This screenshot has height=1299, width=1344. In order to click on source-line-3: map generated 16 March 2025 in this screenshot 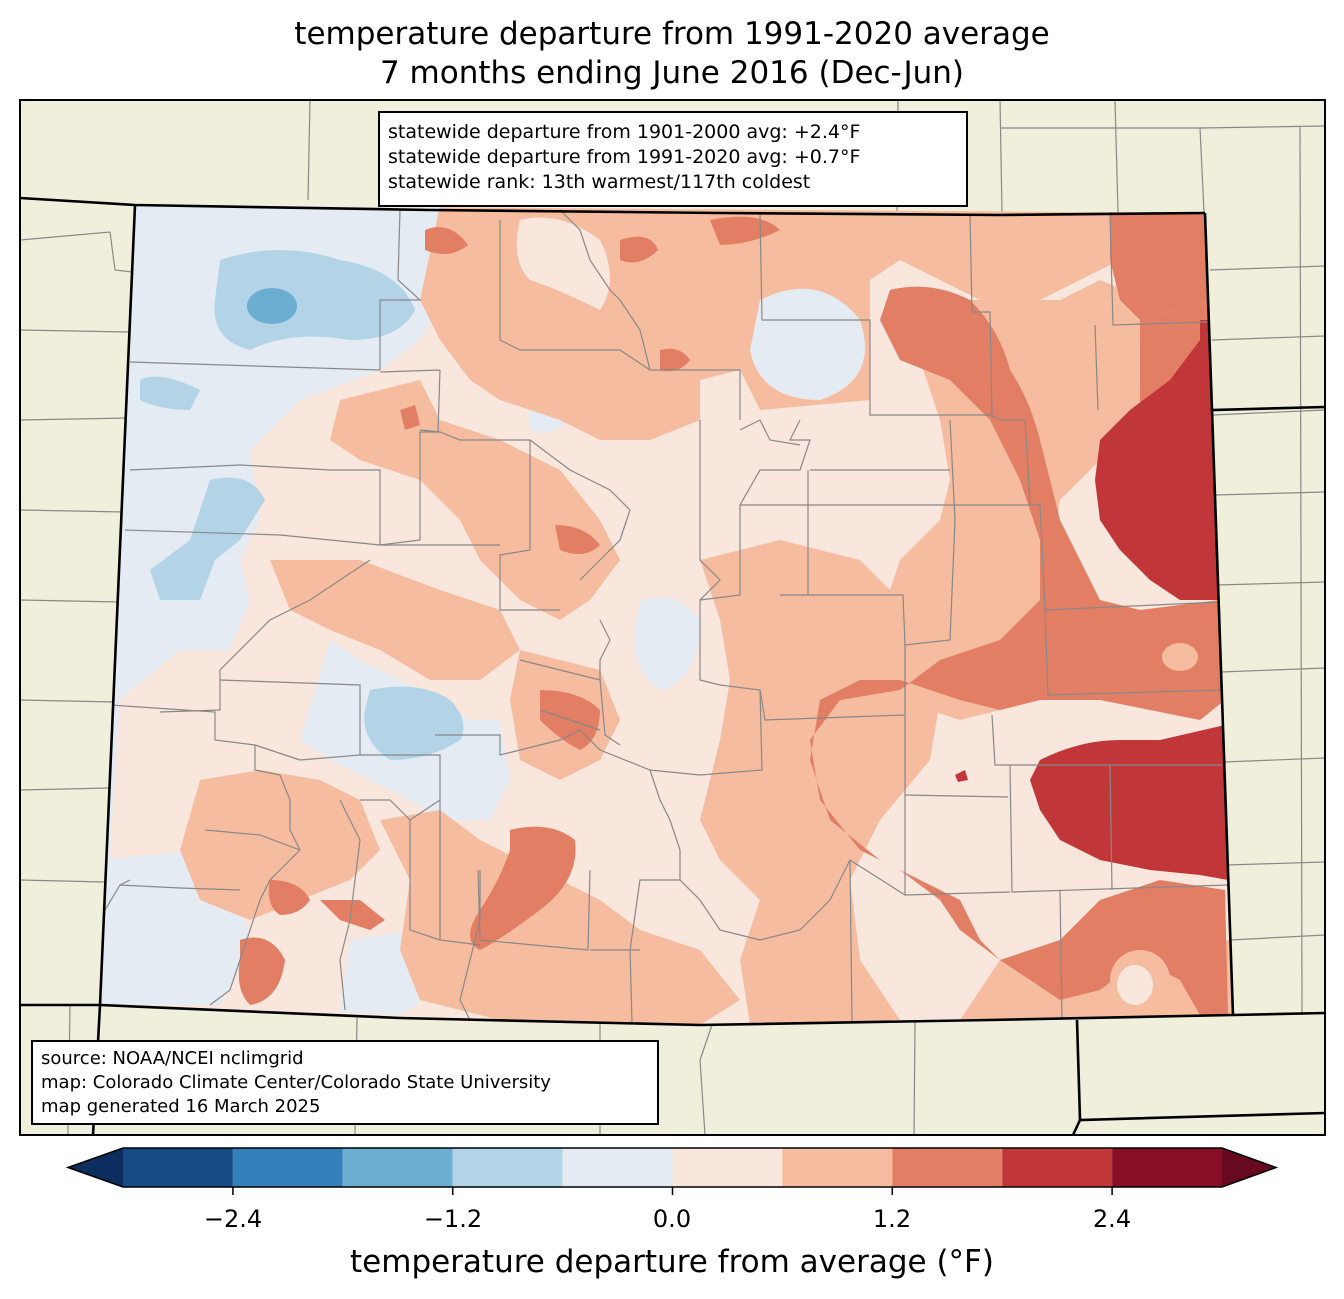, I will do `click(181, 1106)`.